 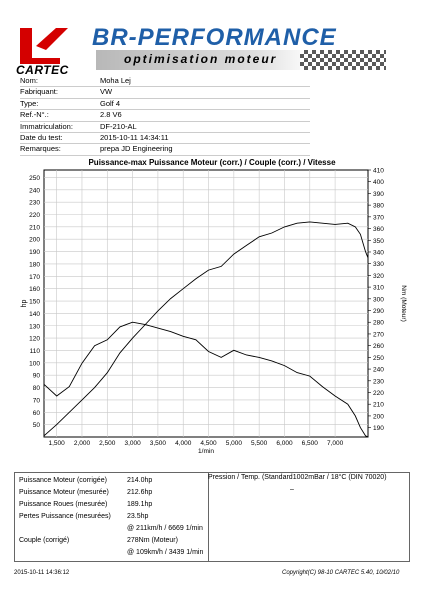 I want to click on y2-tick-label: 350, so click(x=378, y=241).